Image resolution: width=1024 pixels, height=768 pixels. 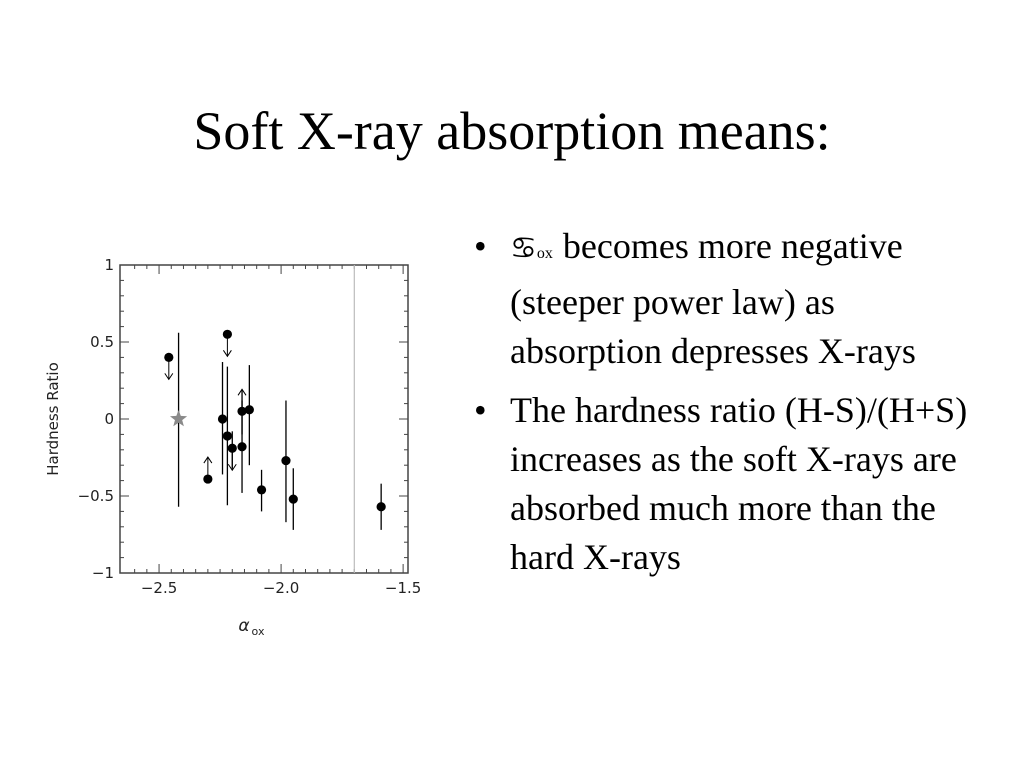 What do you see at coordinates (53, 419) in the screenshot?
I see `y-axis-label: Hardness Ratio` at bounding box center [53, 419].